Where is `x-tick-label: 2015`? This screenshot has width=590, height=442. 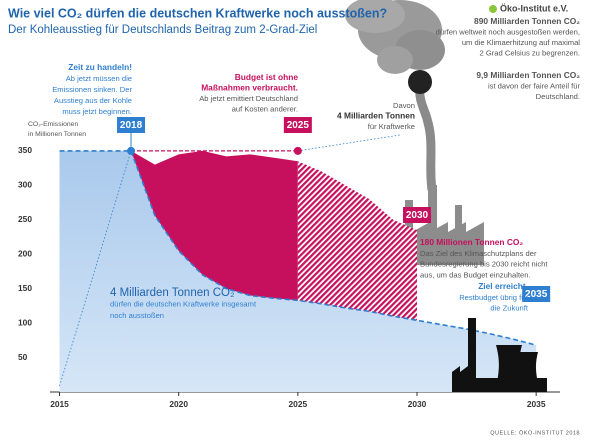
x-tick-label: 2015 is located at coordinates (59, 404).